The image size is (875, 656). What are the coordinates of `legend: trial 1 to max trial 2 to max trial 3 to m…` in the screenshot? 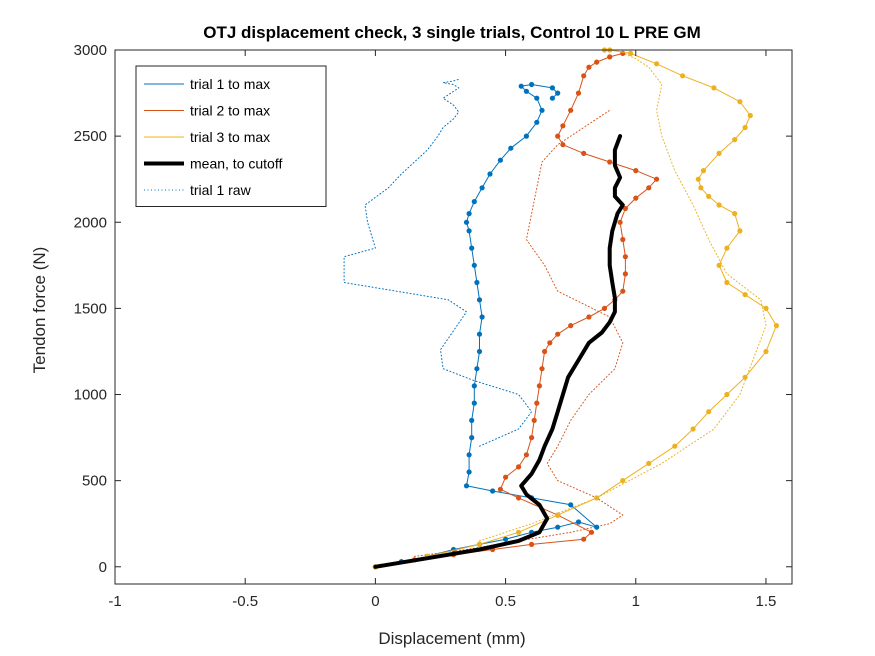 It's located at (231, 136).